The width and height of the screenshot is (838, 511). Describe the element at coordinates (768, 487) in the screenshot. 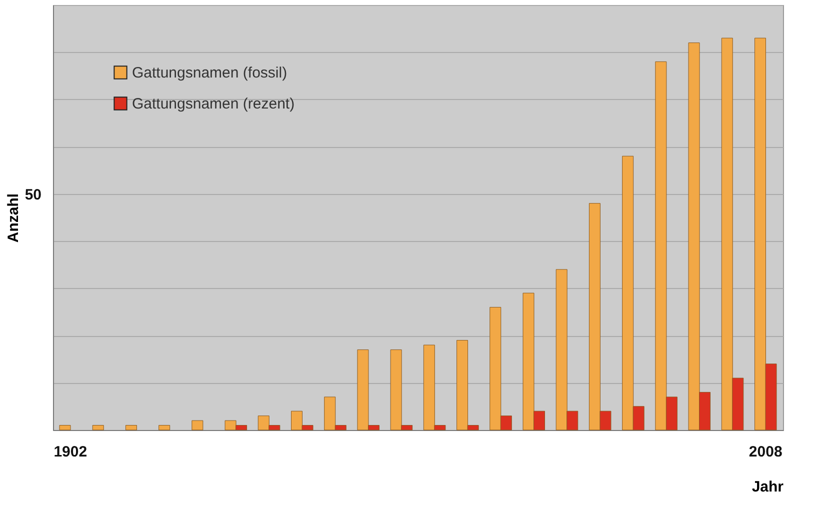

I see `x-axis-title: Jahr` at that location.